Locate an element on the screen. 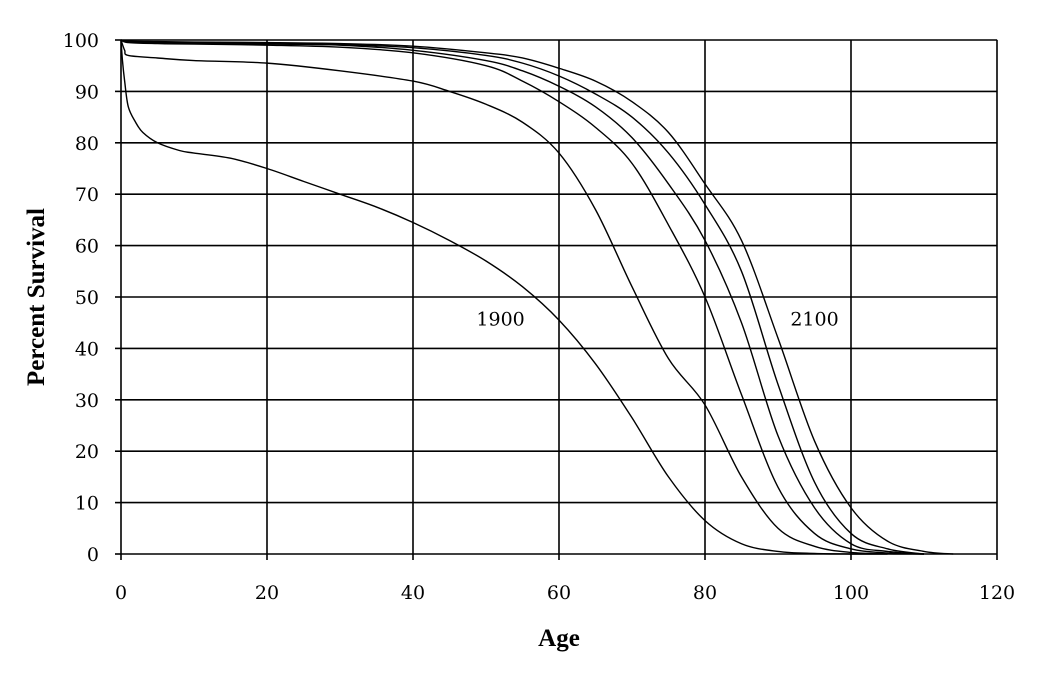 This screenshot has width=1062, height=692. y-tick-label: 70 is located at coordinates (87, 195).